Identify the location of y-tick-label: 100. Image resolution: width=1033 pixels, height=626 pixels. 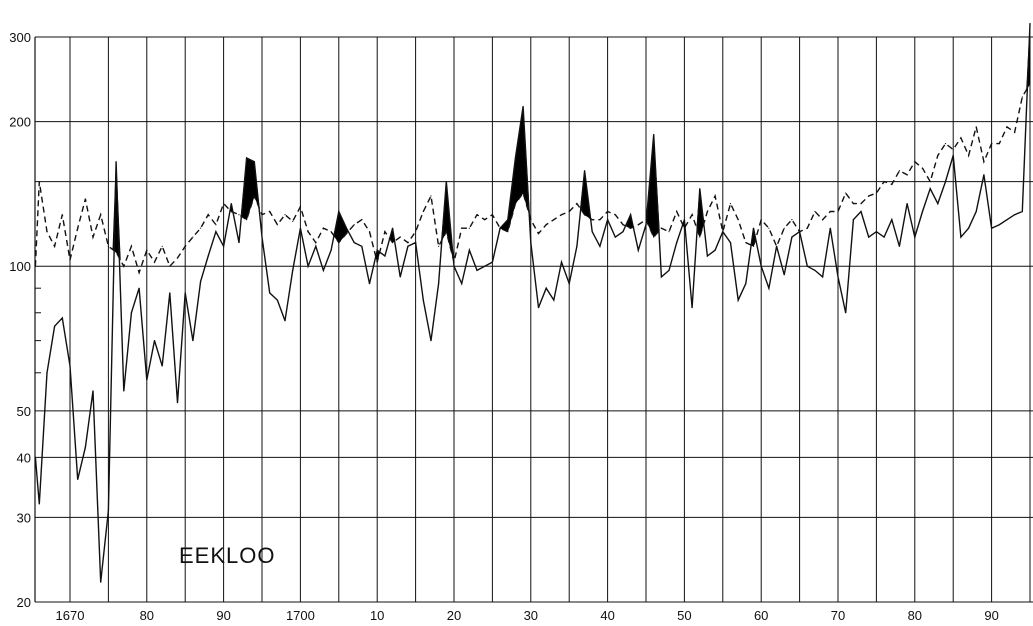
(20, 266).